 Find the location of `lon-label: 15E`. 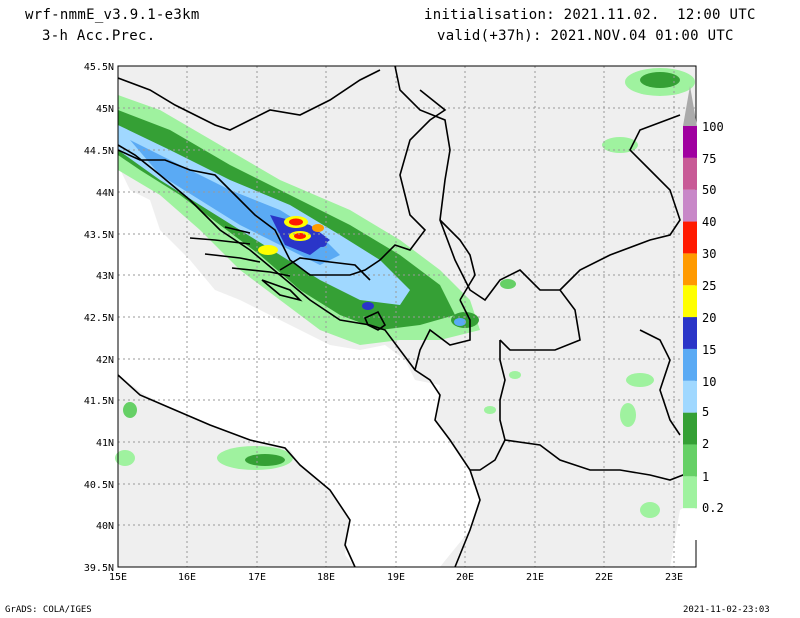

lon-label: 15E is located at coordinates (118, 577).